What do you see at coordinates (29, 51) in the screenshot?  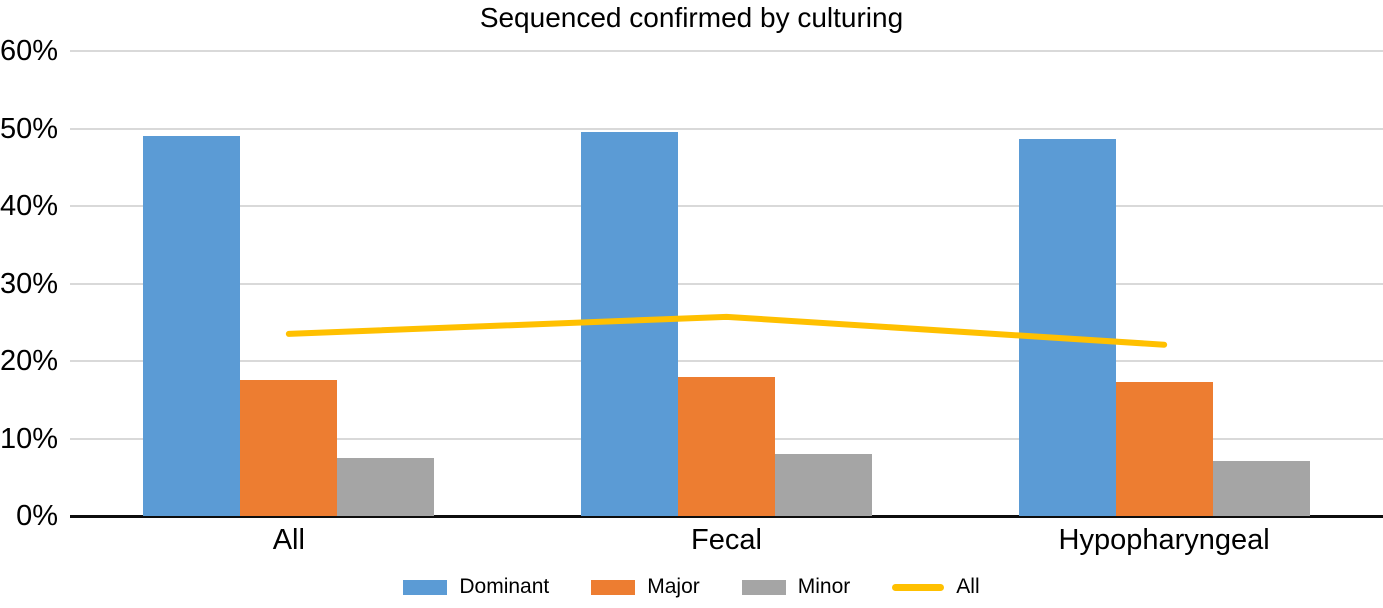 I see `y-tick-label-60: 60%` at bounding box center [29, 51].